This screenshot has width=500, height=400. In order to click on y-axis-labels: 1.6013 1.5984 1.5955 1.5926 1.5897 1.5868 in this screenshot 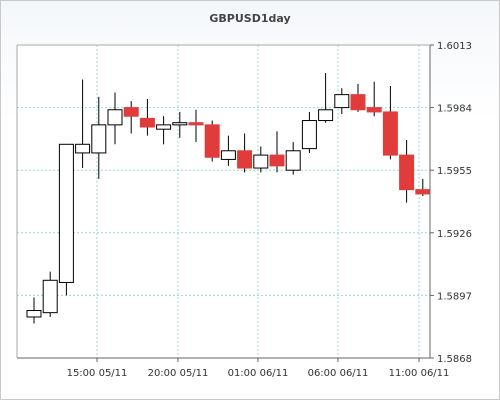, I will do `click(454, 203)`.